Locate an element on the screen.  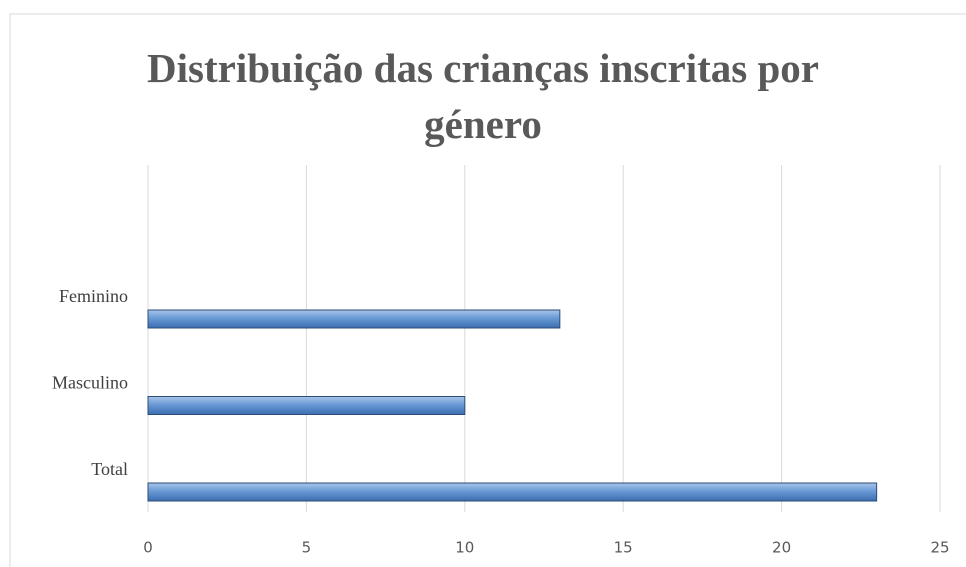
x-tick-label: 5 is located at coordinates (307, 548).